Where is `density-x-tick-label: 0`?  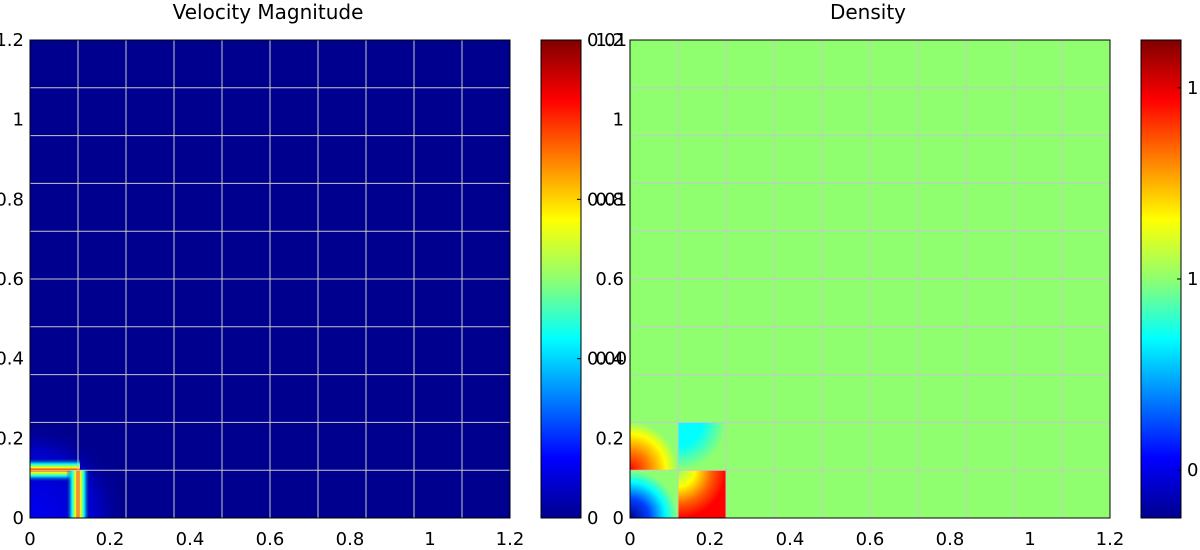
density-x-tick-label: 0 is located at coordinates (629, 539).